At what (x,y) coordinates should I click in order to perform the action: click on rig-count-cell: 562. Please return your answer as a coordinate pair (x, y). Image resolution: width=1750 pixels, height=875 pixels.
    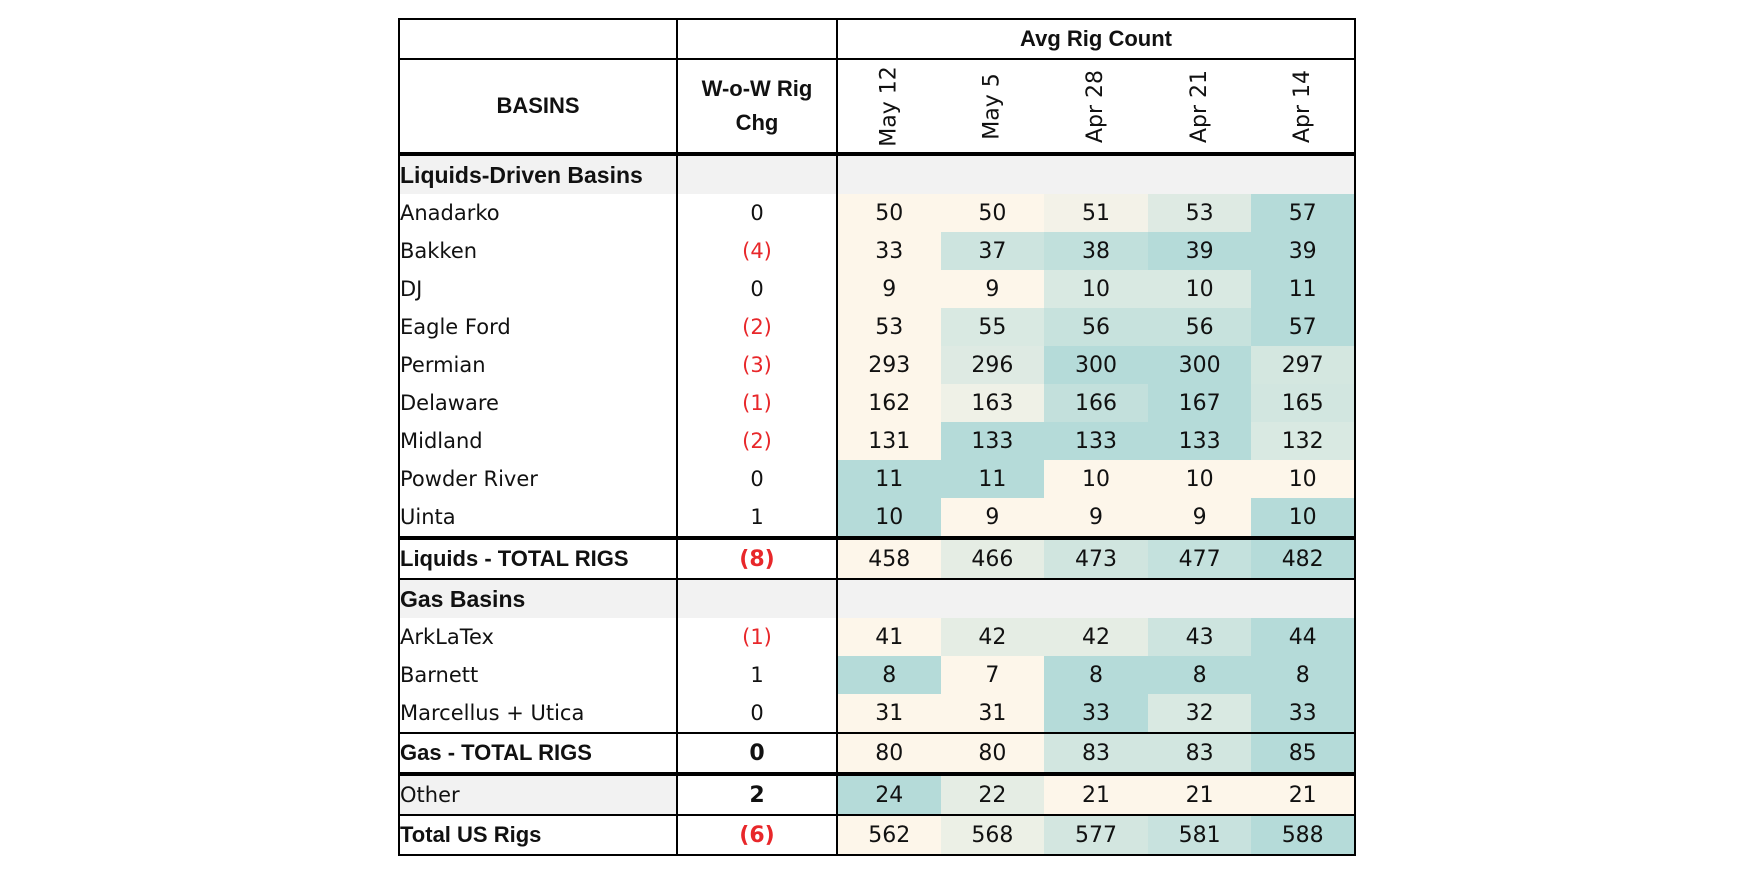
    Looking at the image, I should click on (889, 835).